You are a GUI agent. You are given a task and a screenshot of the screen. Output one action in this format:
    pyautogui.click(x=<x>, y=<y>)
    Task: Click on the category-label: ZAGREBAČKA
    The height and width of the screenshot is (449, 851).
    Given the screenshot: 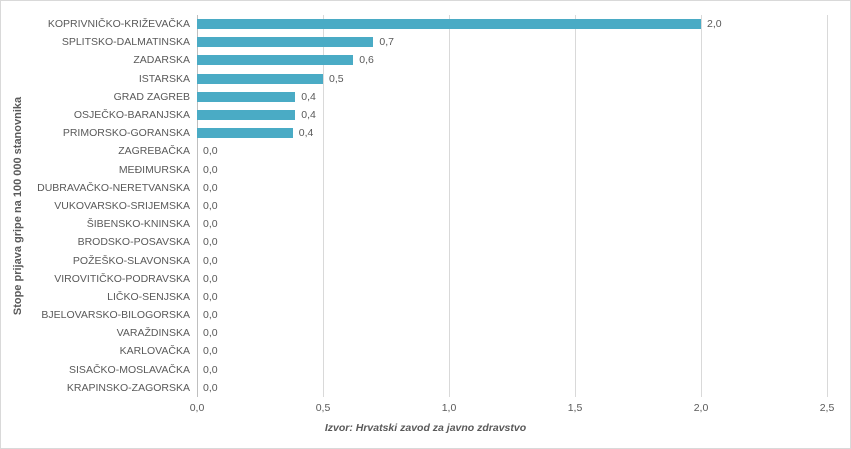 What is the action you would take?
    pyautogui.click(x=154, y=151)
    